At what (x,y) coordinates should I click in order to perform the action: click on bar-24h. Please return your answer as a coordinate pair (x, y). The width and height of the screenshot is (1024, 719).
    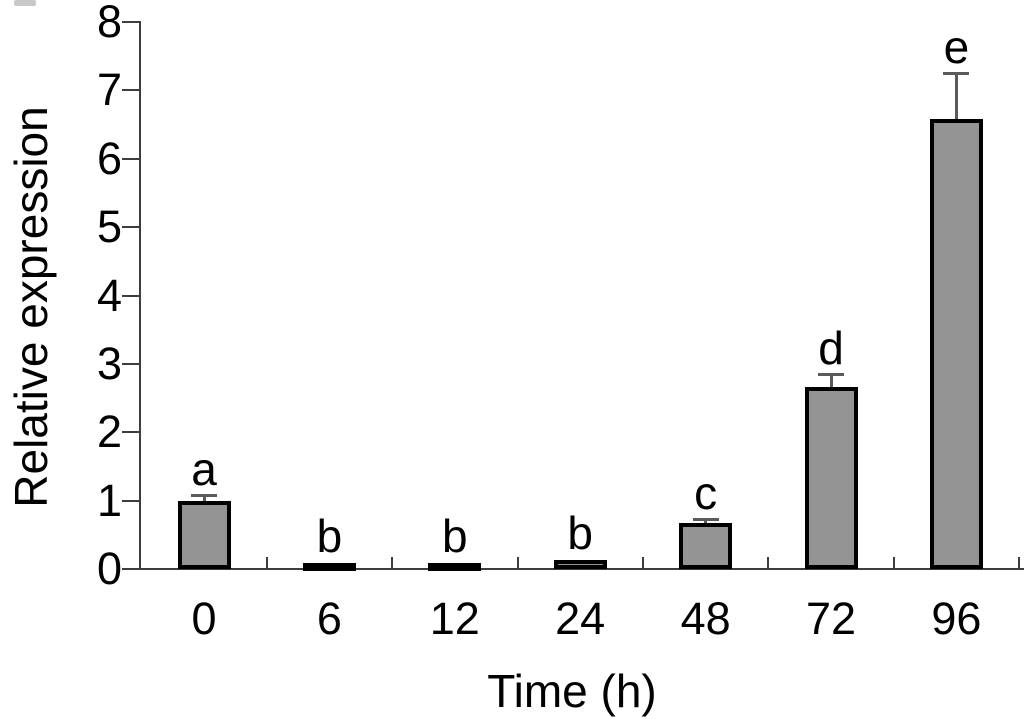
    Looking at the image, I should click on (580, 564).